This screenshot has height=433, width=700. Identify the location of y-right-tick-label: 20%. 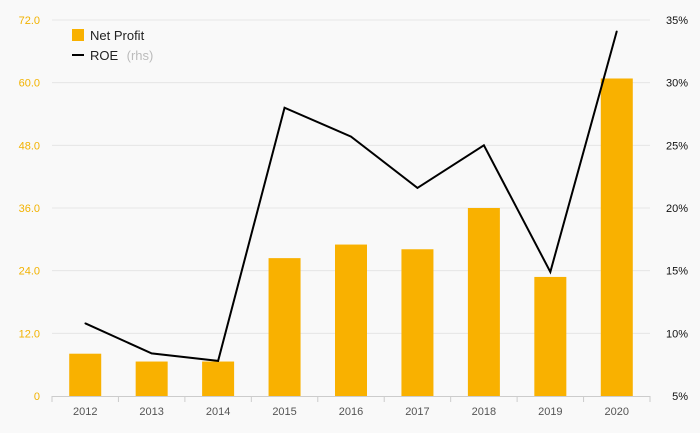
(677, 209).